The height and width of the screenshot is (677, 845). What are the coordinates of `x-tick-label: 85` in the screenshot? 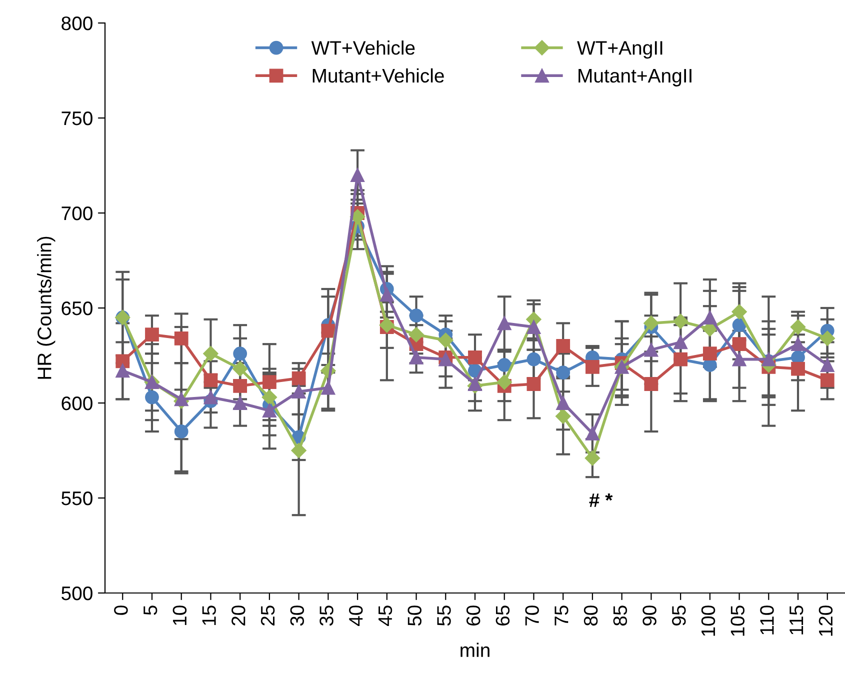 It's located at (620, 616).